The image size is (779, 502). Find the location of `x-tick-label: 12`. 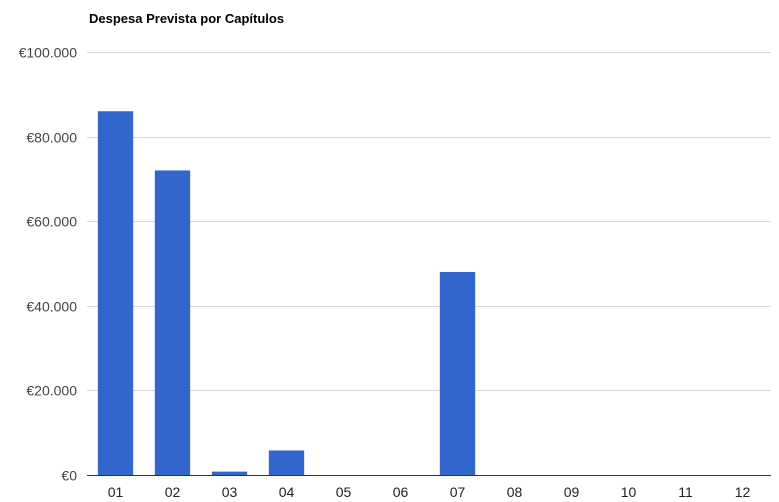

x-tick-label: 12 is located at coordinates (743, 492).